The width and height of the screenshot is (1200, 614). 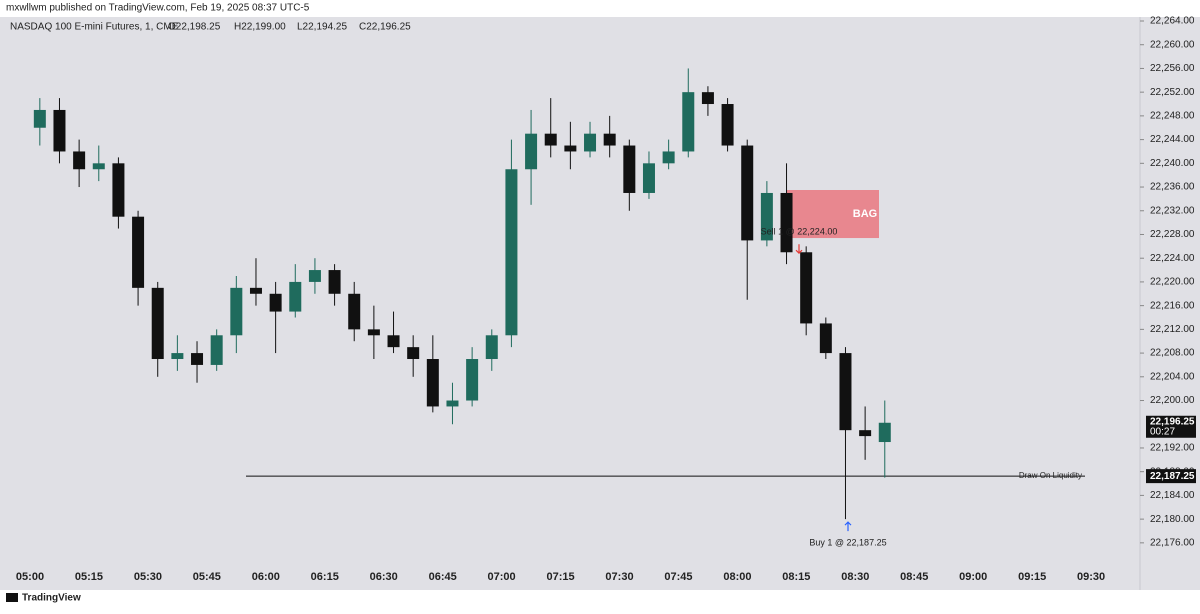 What do you see at coordinates (1050, 475) in the screenshot?
I see `level-text: Draw On Liquidity` at bounding box center [1050, 475].